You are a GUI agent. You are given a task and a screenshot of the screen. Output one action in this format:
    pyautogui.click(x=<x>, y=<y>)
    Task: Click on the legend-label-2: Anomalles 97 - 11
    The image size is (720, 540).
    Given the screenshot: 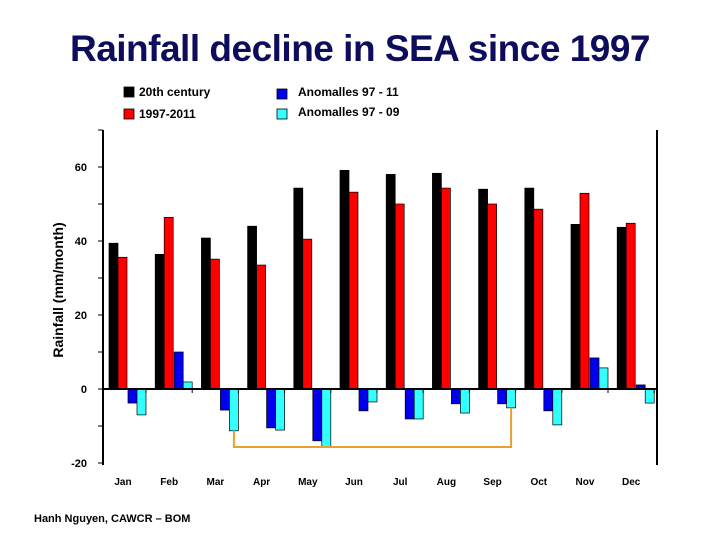 What is the action you would take?
    pyautogui.click(x=348, y=92)
    